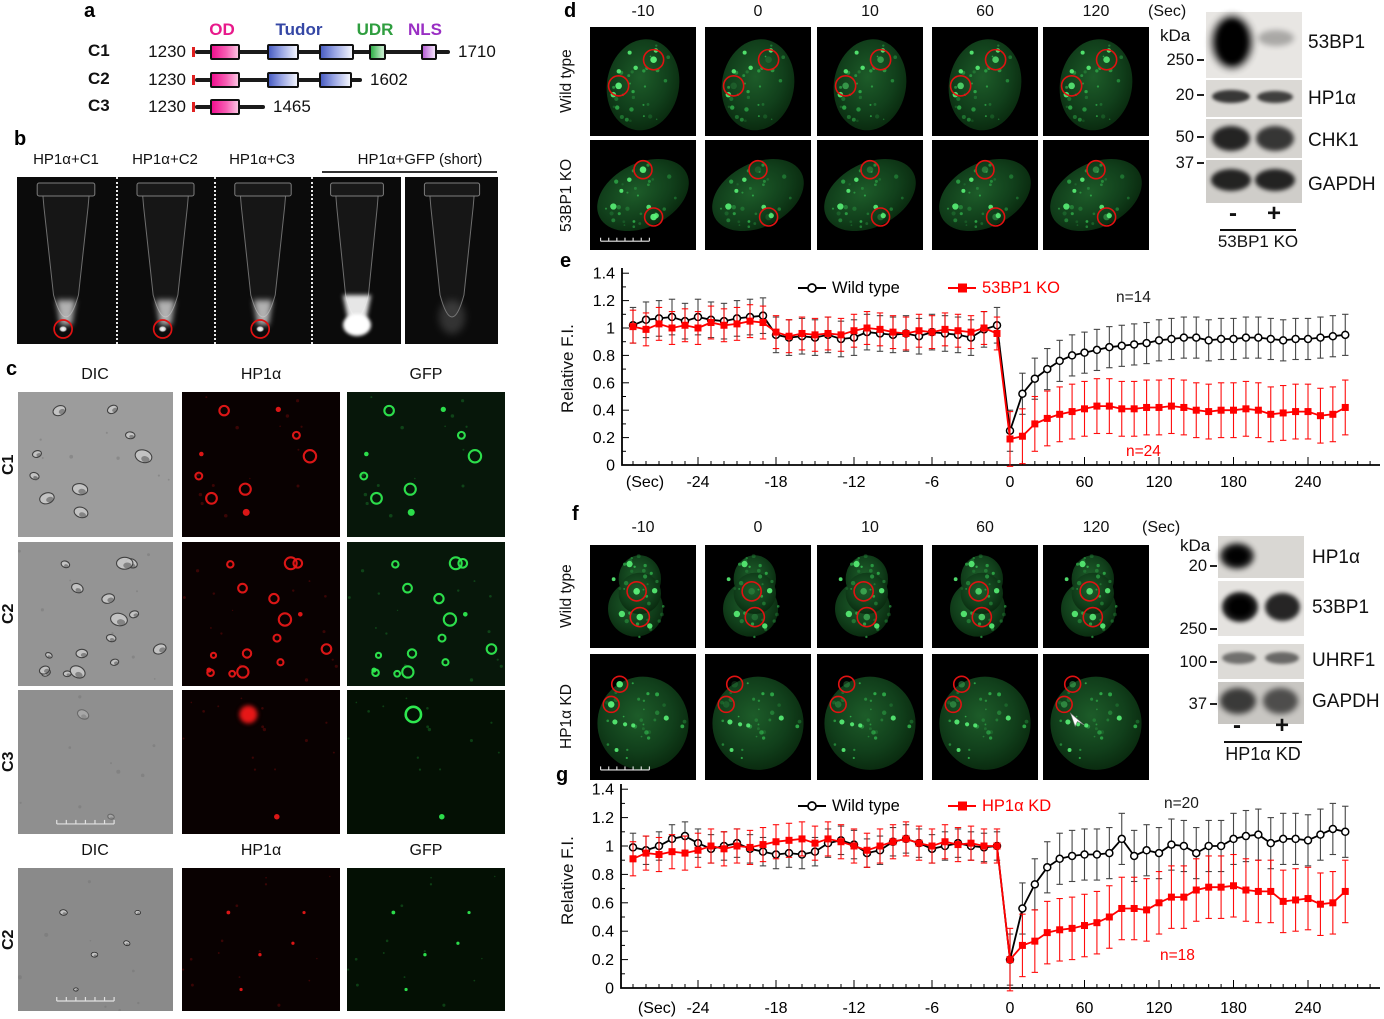  I want to click on legend-marker-square, so click(962, 288).